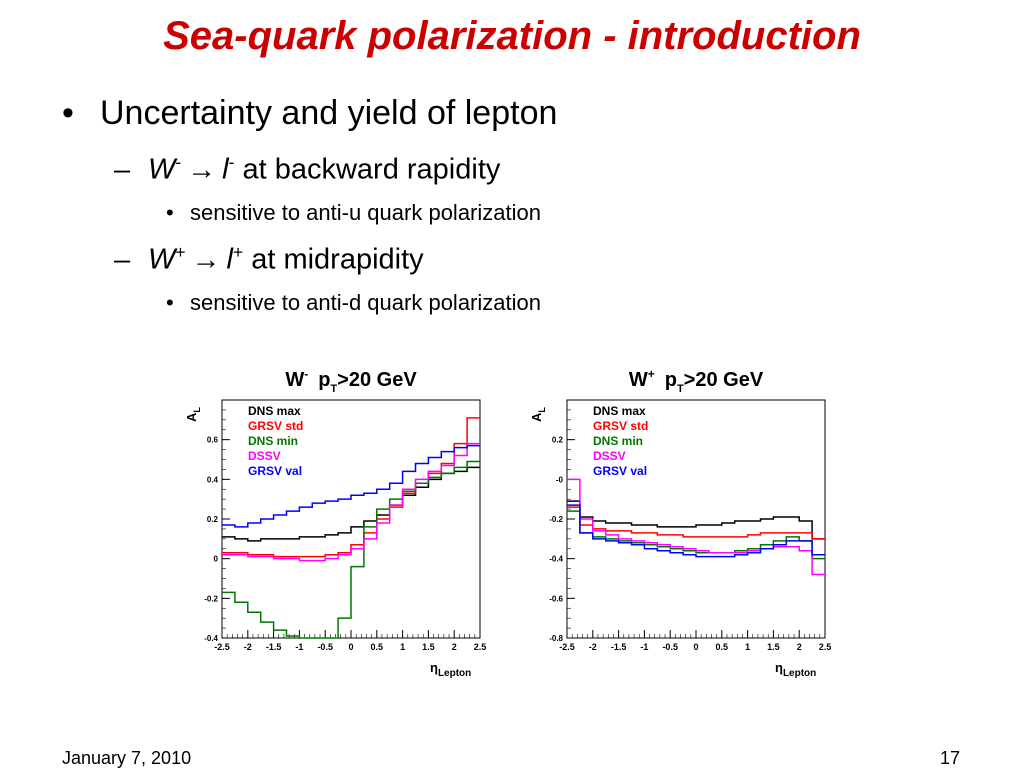 The height and width of the screenshot is (769, 1024). What do you see at coordinates (213, 440) in the screenshot?
I see `y-tick-label: 0.6` at bounding box center [213, 440].